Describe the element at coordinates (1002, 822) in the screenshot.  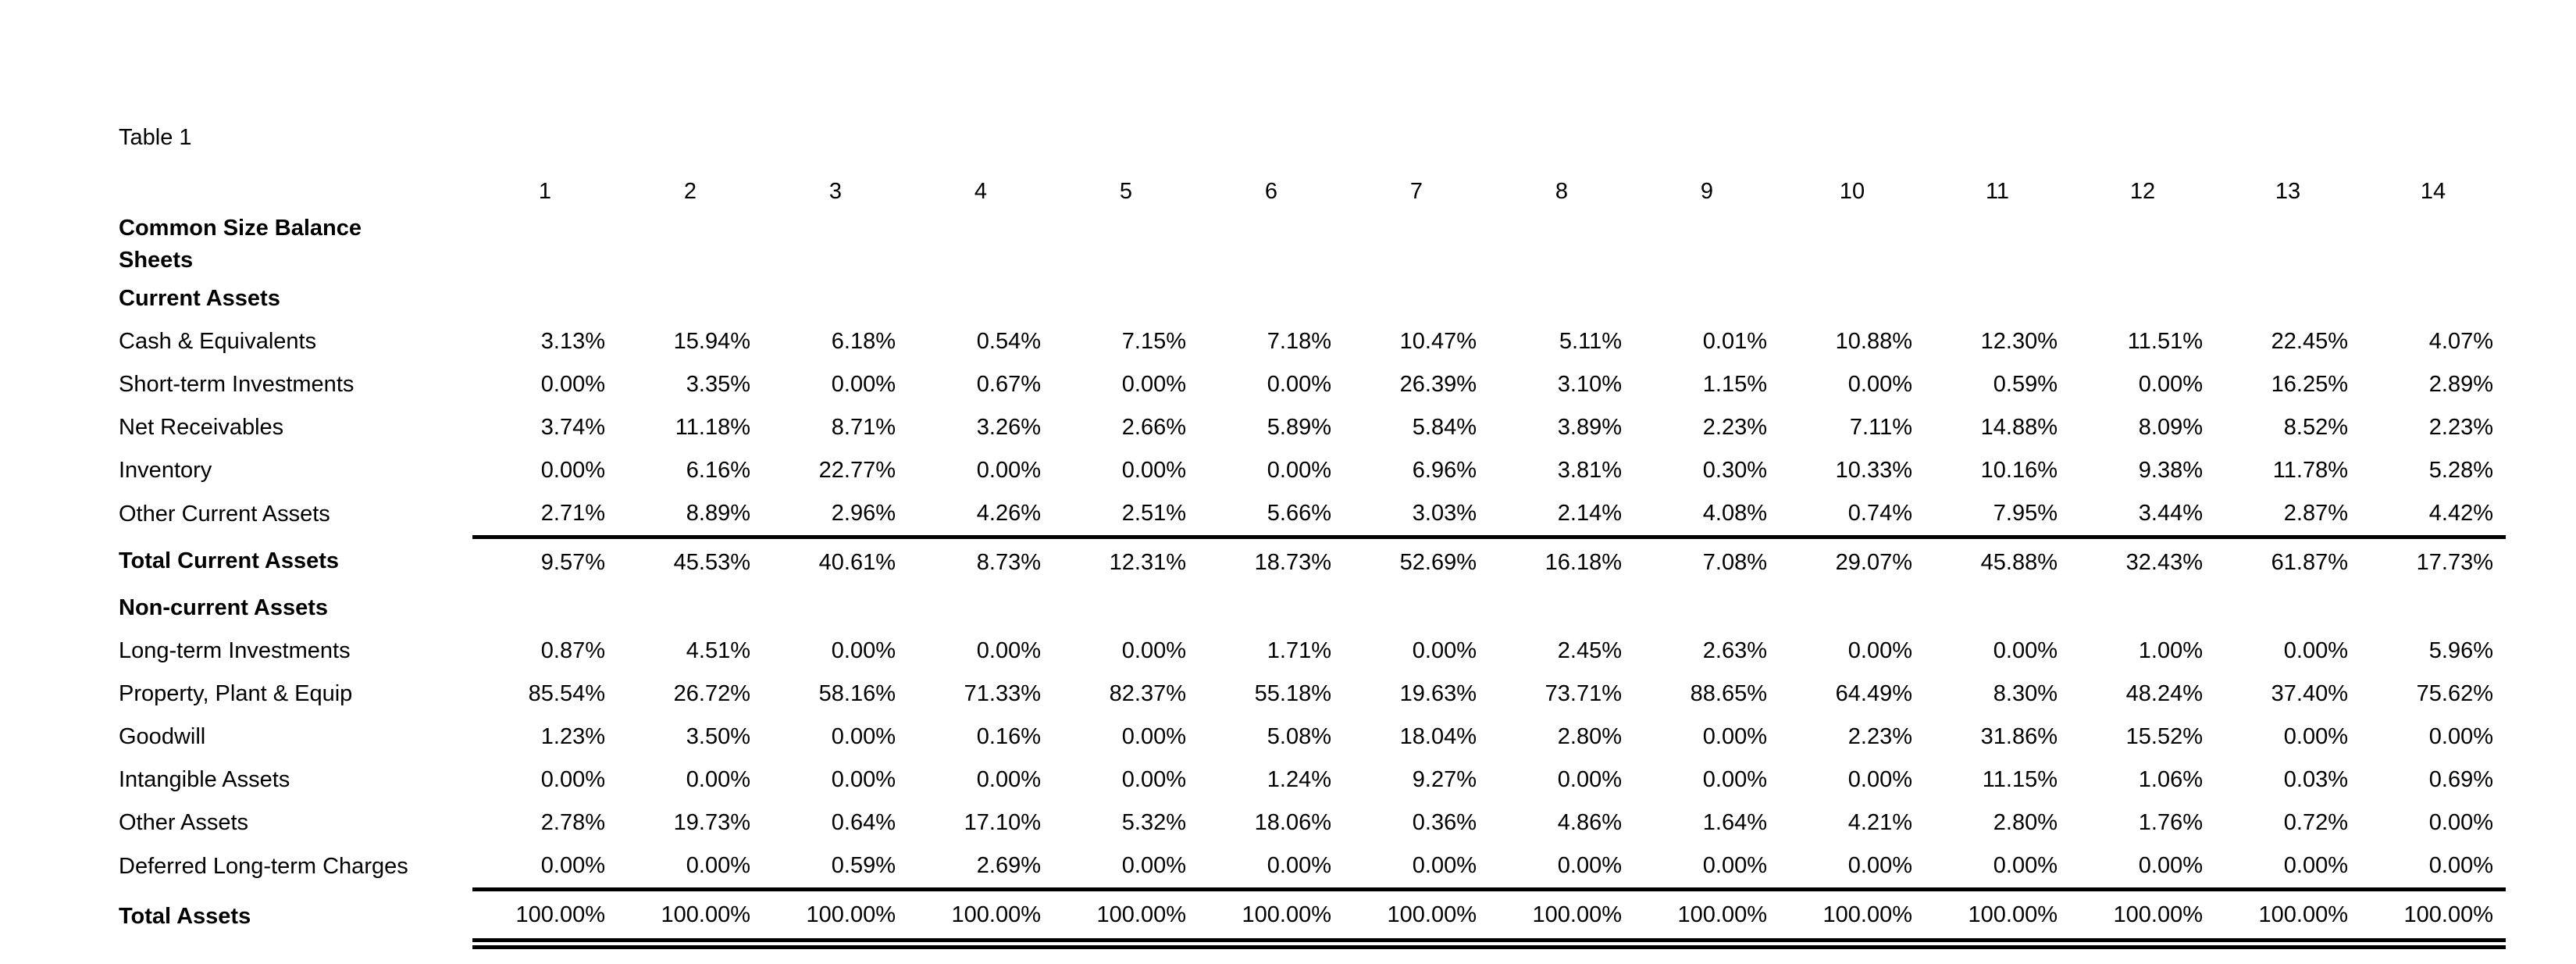
I see `cell-value: 17.10%` at that location.